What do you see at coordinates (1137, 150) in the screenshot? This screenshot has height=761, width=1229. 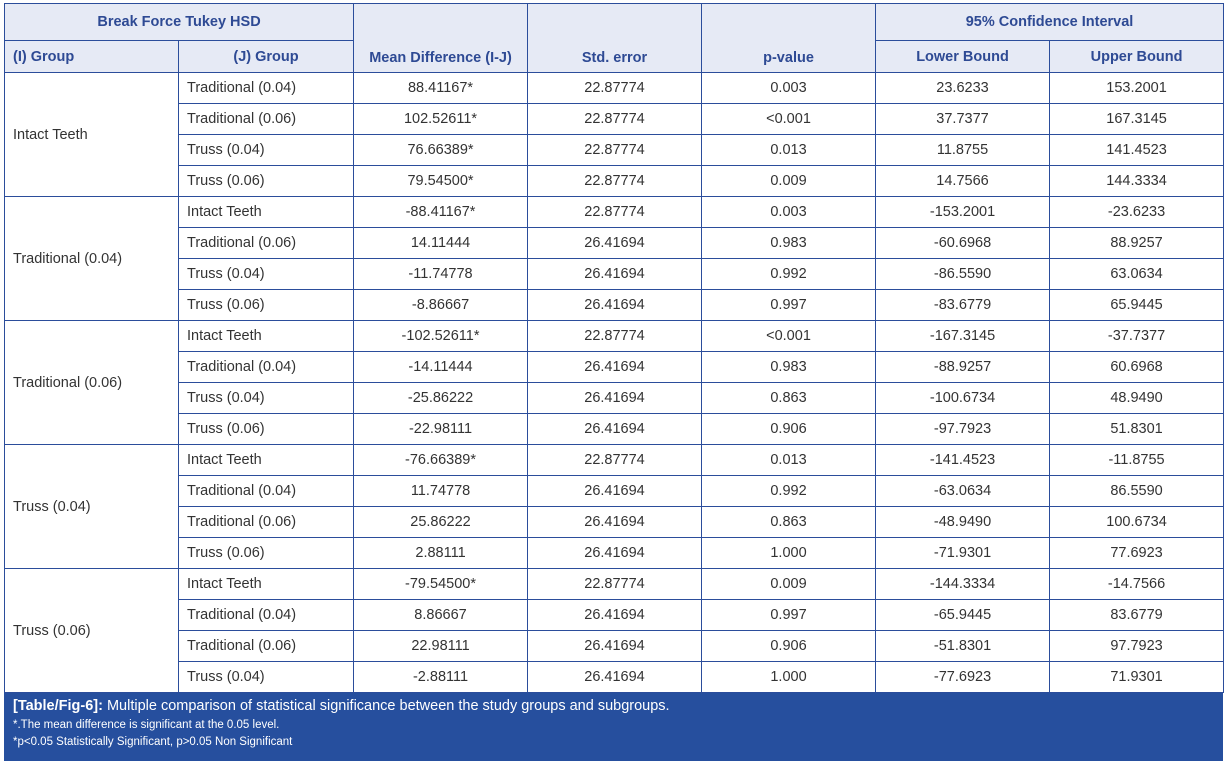 I see `upper-bound-cell: 141.4523` at bounding box center [1137, 150].